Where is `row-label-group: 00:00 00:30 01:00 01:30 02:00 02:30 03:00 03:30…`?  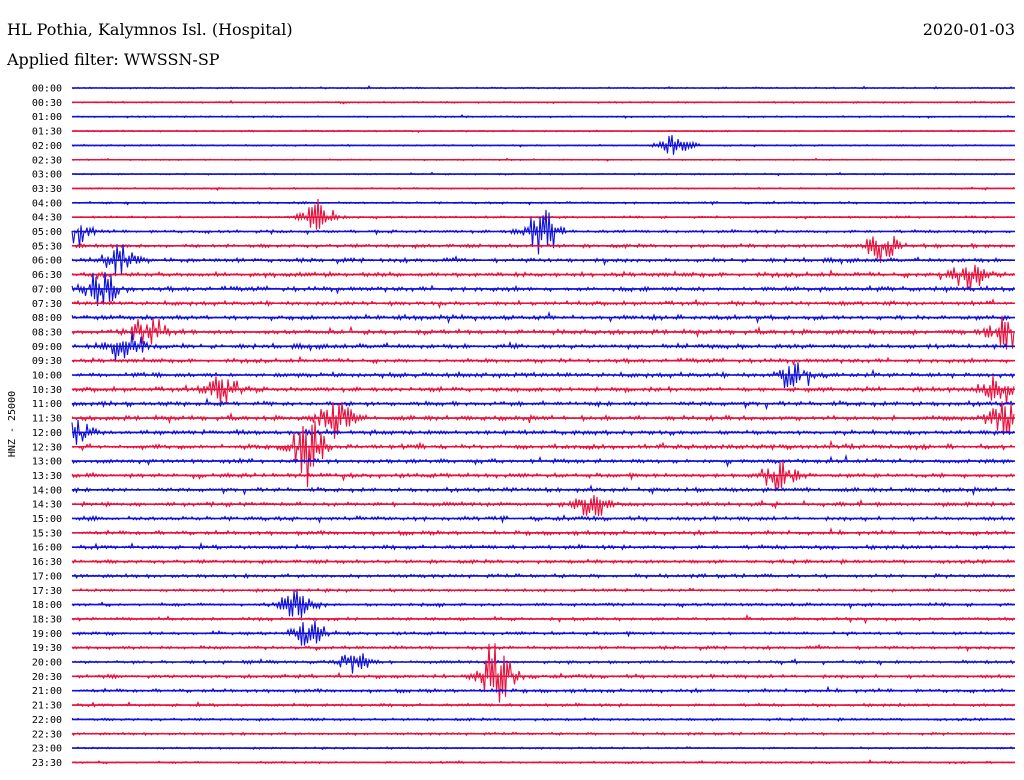
row-label-group: 00:00 00:30 01:00 01:30 02:00 02:30 03:00 03:30… is located at coordinates (47, 426).